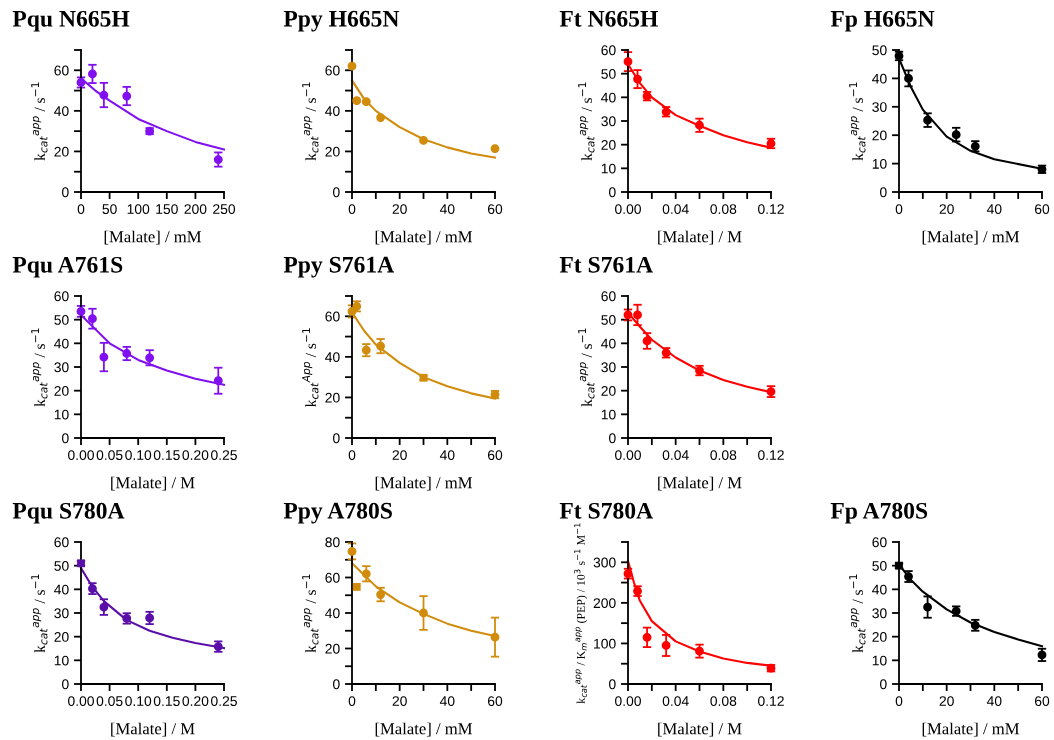 This screenshot has width=1054, height=740. I want to click on chart-title: Ft S761A, so click(606, 264).